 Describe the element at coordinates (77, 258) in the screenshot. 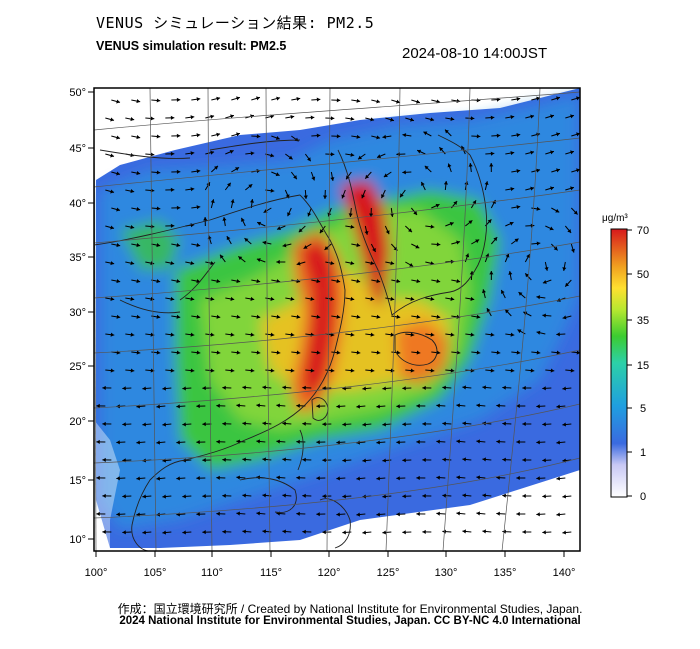

I see `lat-label: 35°` at that location.